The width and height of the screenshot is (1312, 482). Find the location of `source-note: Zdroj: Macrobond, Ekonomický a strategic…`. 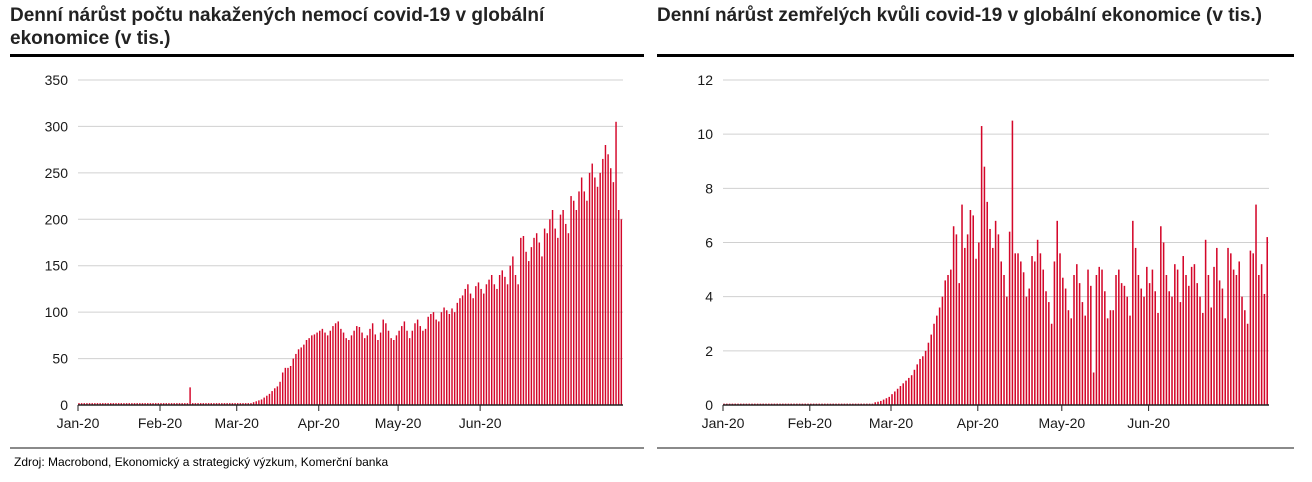

source-note: Zdroj: Macrobond, Ekonomický a strategic… is located at coordinates (201, 462).